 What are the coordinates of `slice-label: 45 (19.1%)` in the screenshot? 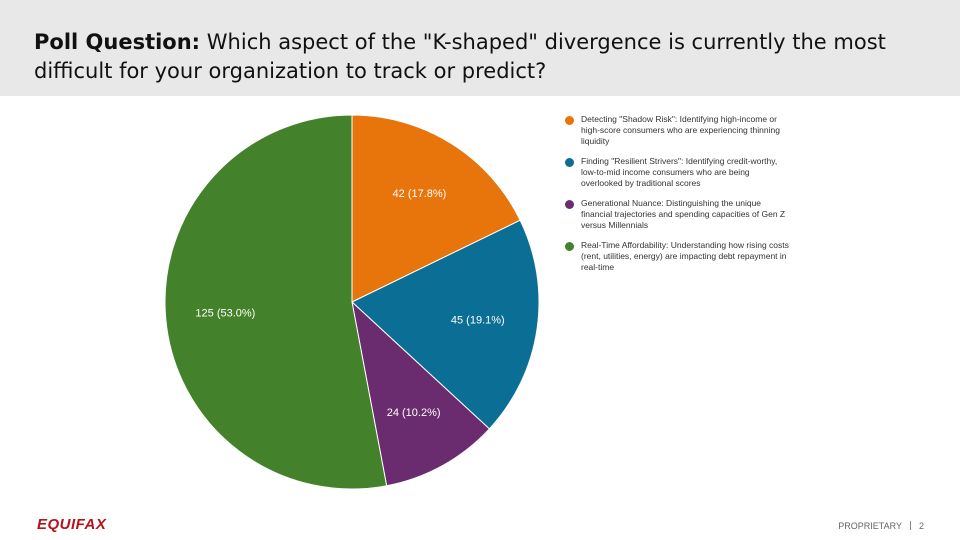 It's located at (478, 320).